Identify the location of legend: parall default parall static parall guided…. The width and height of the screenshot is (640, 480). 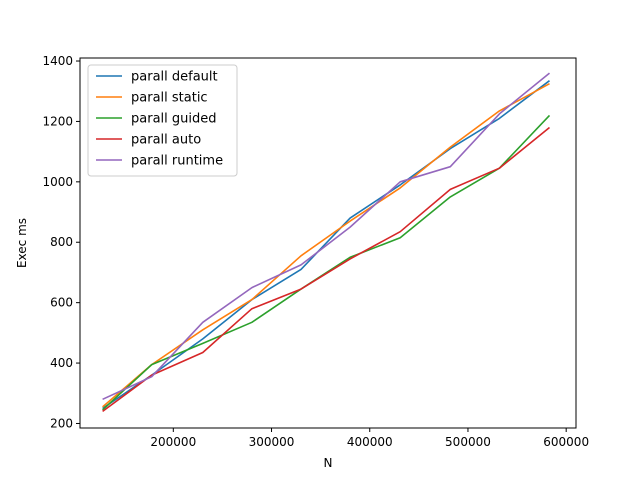
(162, 120).